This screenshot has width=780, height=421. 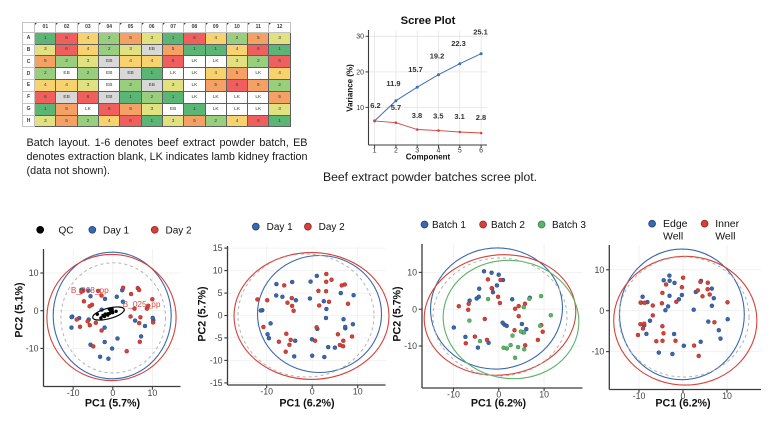 What do you see at coordinates (360, 37) in the screenshot?
I see `svg-text: 30` at bounding box center [360, 37].